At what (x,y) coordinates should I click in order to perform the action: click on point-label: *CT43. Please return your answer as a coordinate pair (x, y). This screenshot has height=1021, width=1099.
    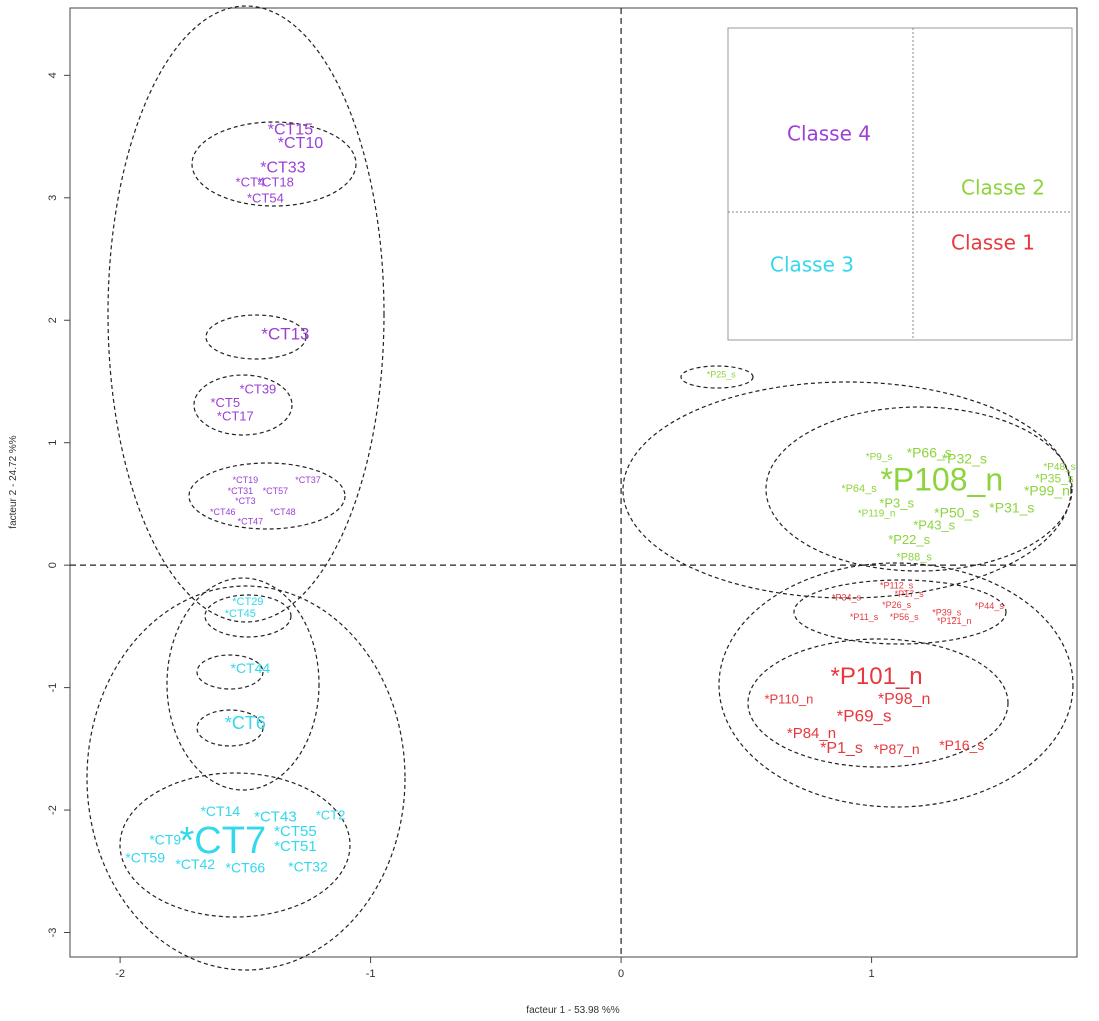
    Looking at the image, I should click on (275, 816).